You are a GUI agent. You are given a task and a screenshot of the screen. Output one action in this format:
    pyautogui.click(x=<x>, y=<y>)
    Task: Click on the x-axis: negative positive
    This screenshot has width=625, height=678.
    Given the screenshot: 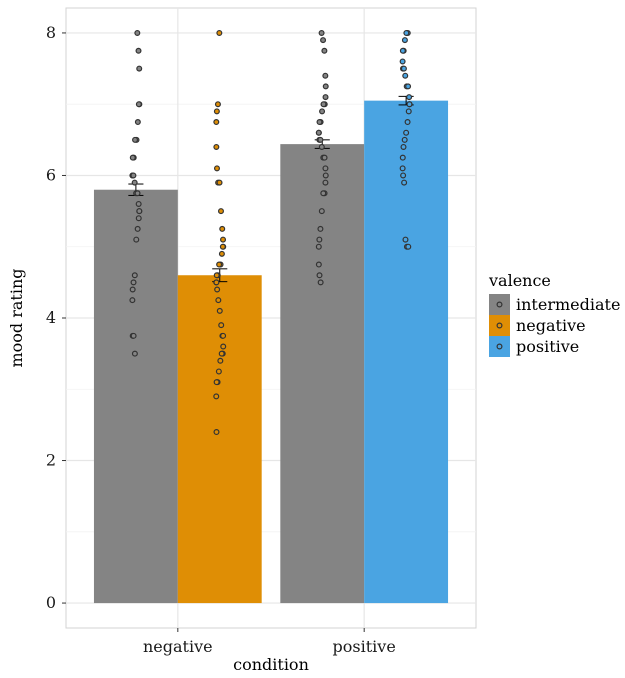 What is the action you would take?
    pyautogui.click(x=269, y=642)
    